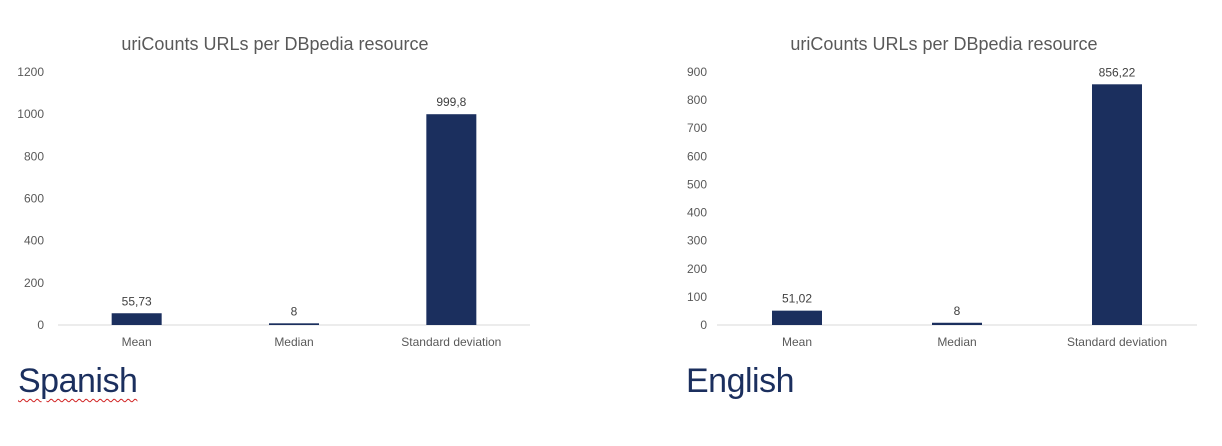 The image size is (1222, 446). Describe the element at coordinates (30, 72) in the screenshot. I see `y-tick-label: 1200` at that location.